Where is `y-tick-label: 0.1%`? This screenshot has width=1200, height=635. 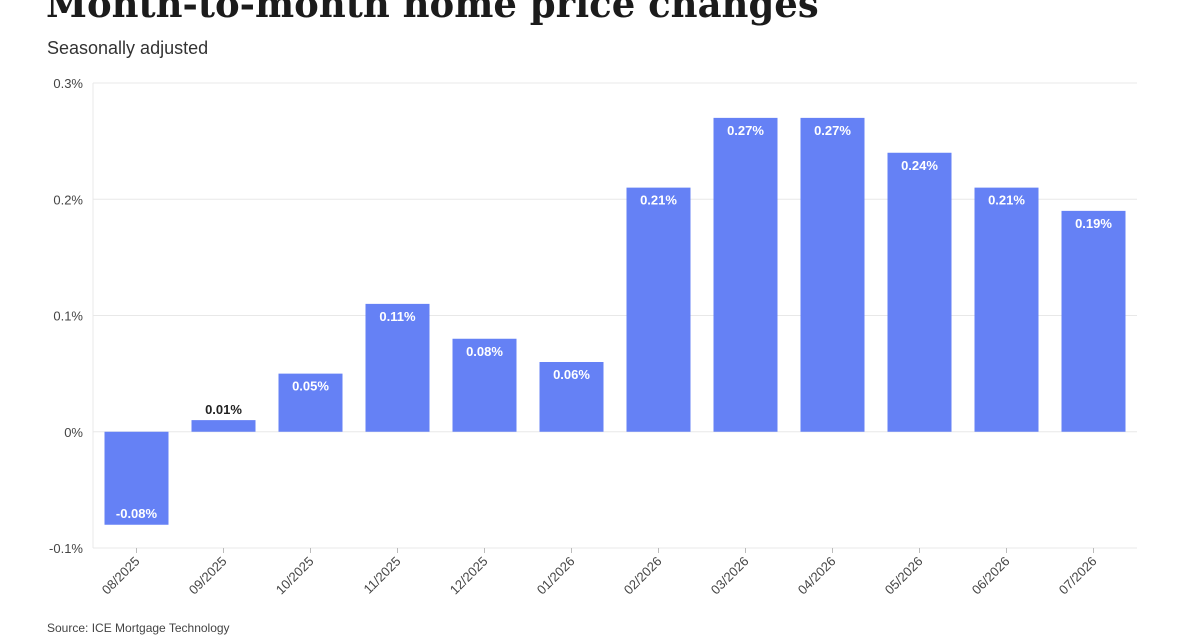 y-tick-label: 0.1% is located at coordinates (68, 316).